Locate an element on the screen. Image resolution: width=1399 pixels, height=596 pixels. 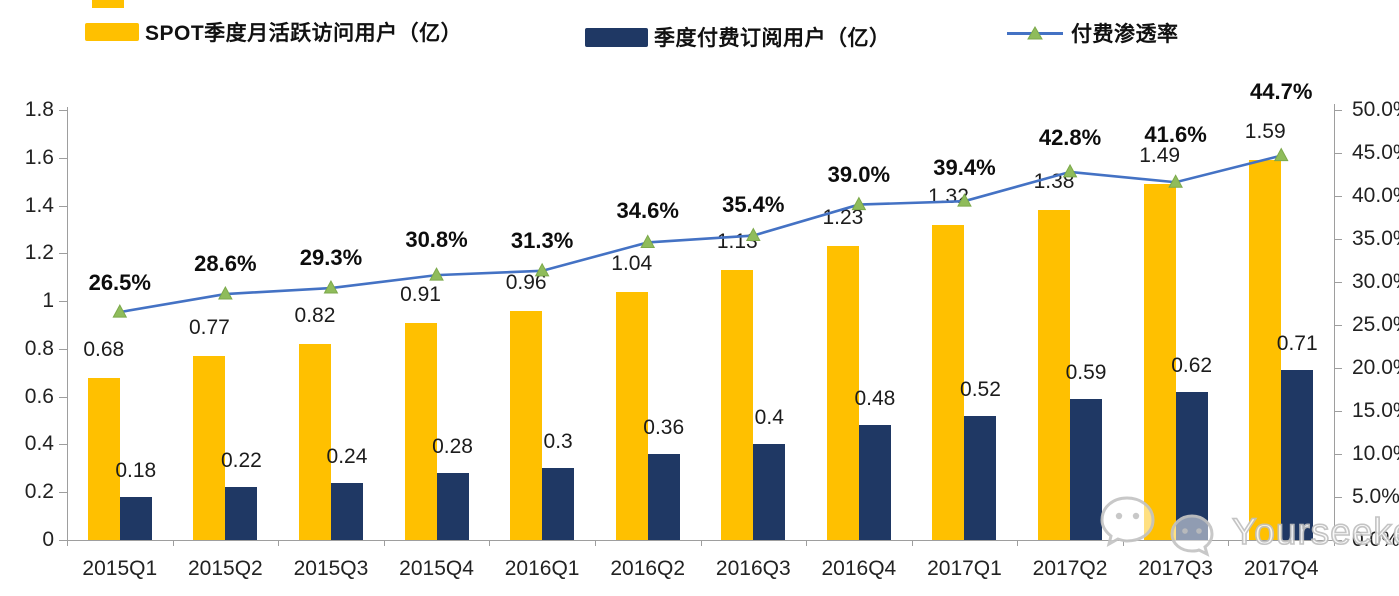
legend-label-subscribers: 季度付费订阅用户（亿） is located at coordinates (772, 38).